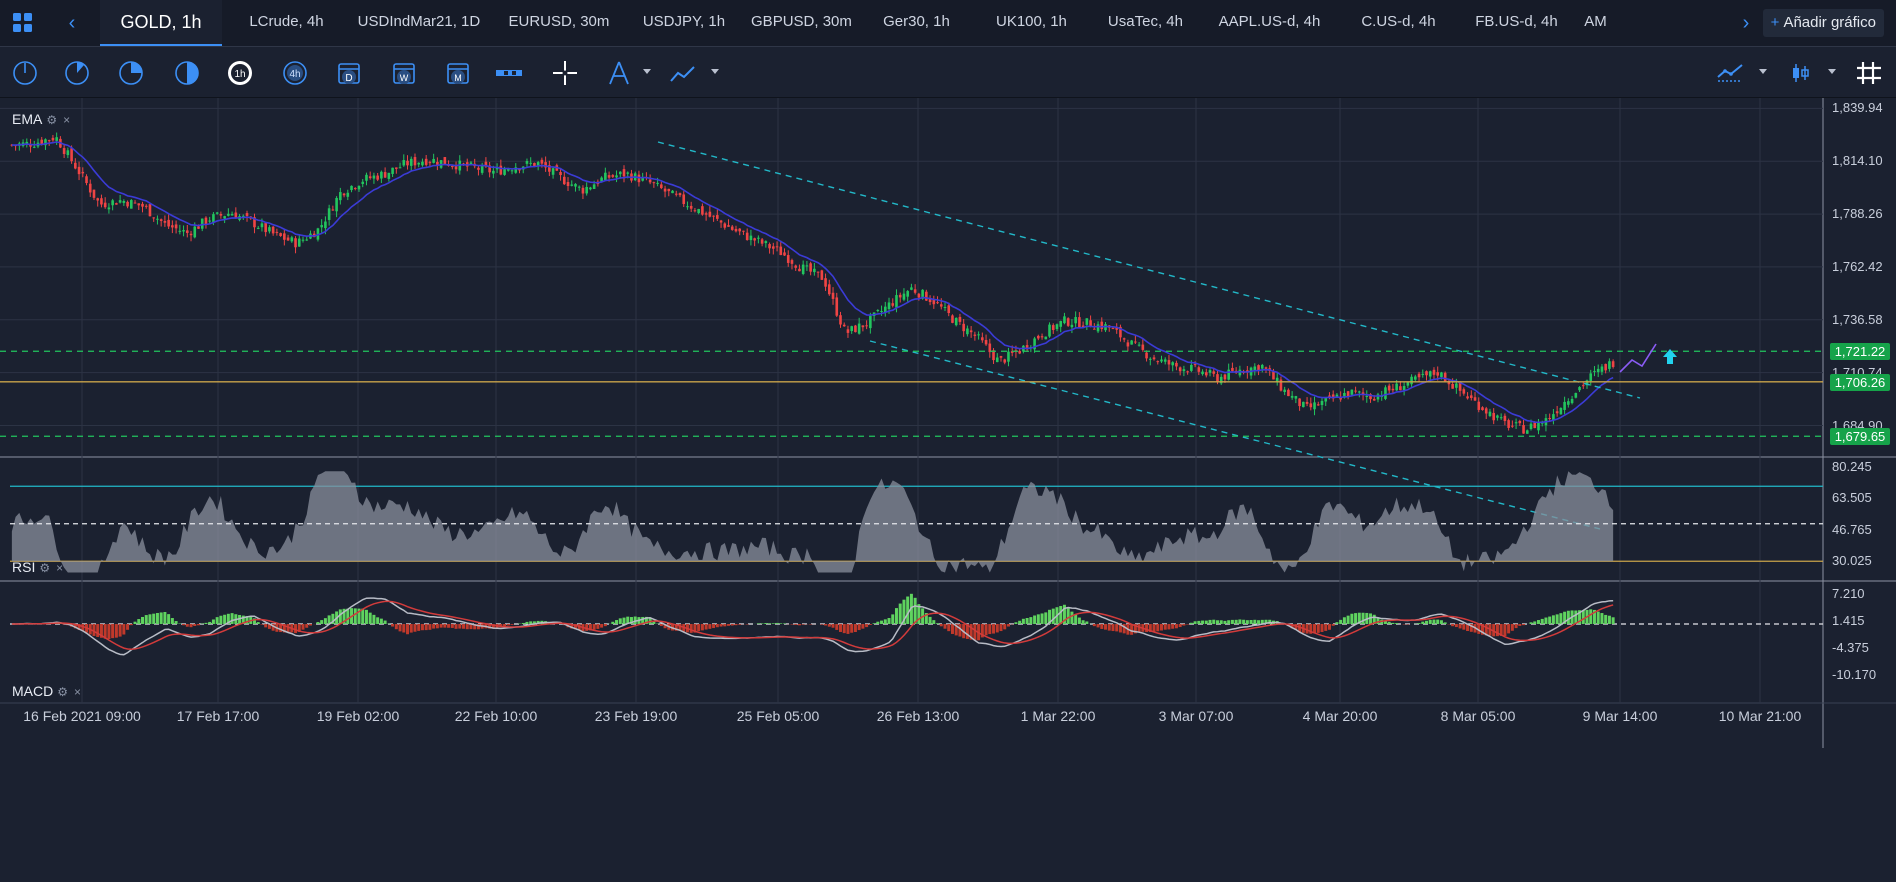 Image resolution: width=1896 pixels, height=882 pixels. Describe the element at coordinates (684, 21) in the screenshot. I see `tab-usdjpy-1h: USDJPY, 1h` at that location.